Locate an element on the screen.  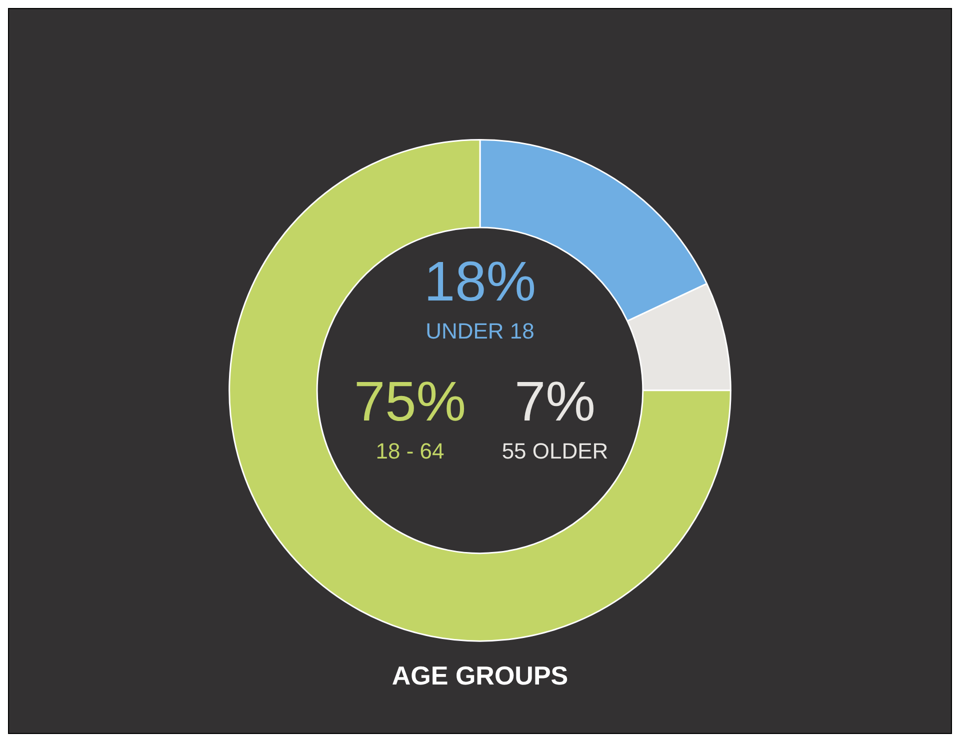
data-label: 18% is located at coordinates (480, 280).